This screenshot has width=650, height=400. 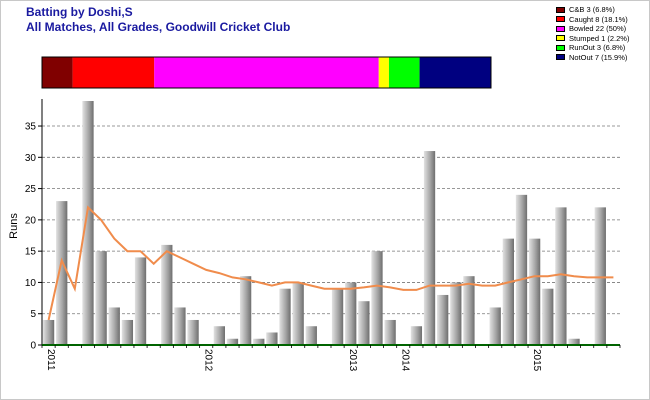 I want to click on legend-item-runout: RunOut 3 (6.8%), so click(x=592, y=48).